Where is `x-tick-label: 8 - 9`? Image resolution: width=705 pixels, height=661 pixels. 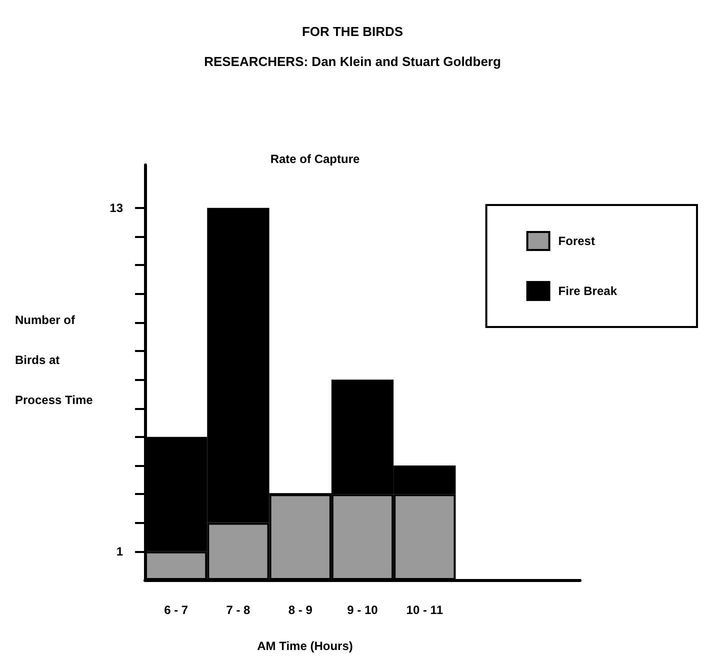
x-tick-label: 8 - 9 is located at coordinates (300, 610).